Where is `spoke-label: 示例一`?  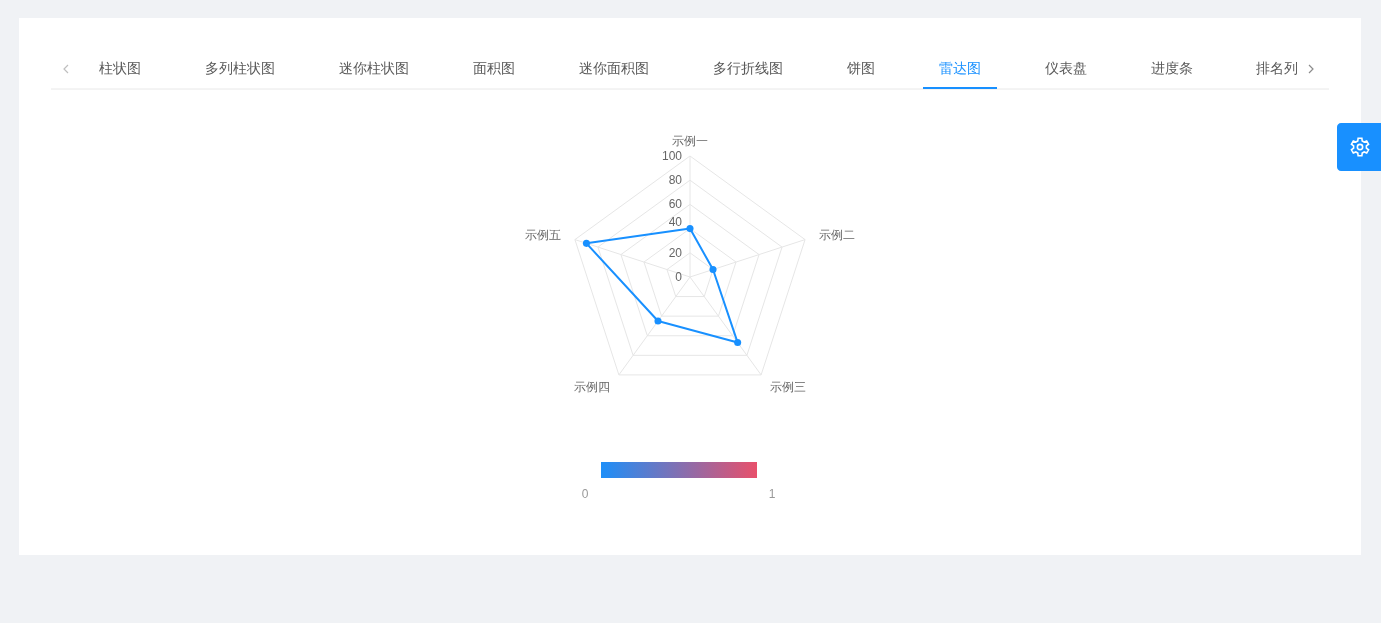
spoke-label: 示例一 is located at coordinates (690, 141).